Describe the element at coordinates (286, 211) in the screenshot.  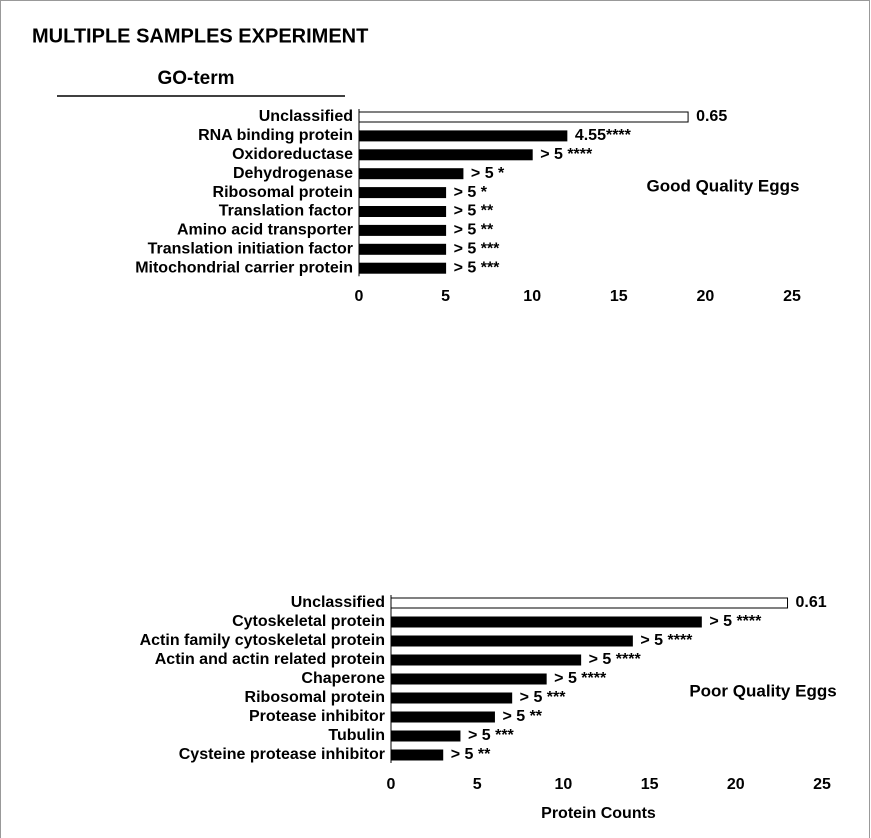
I see `category-label: Translation factor` at that location.